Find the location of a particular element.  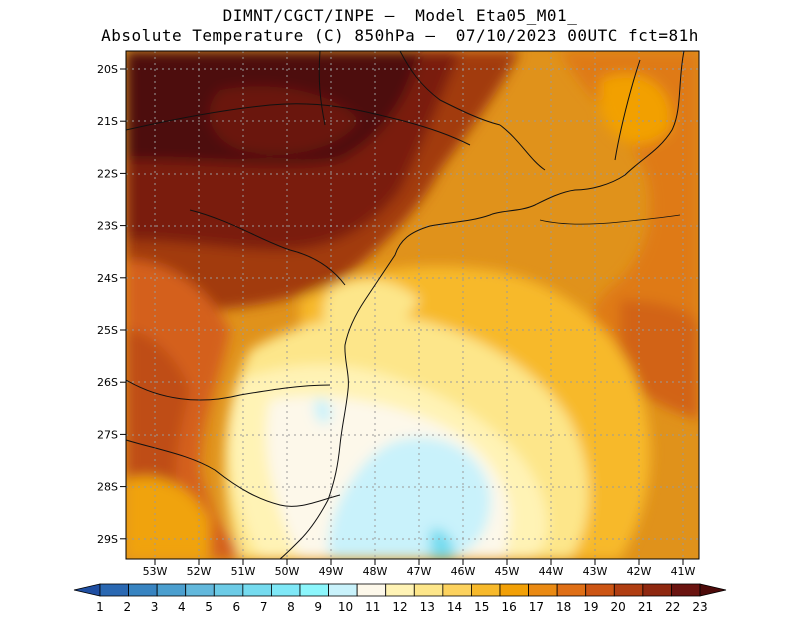

colorbar-label: 10 is located at coordinates (345, 607).